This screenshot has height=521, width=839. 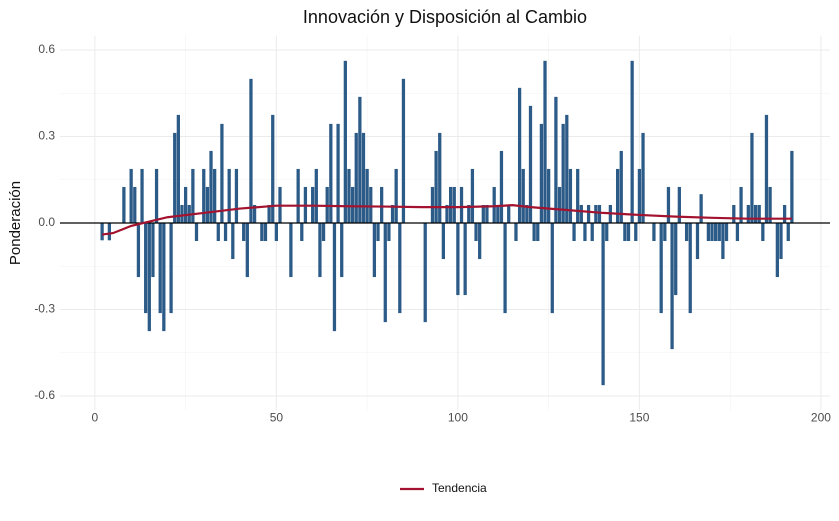 I want to click on y-tick-label: 0.0, so click(x=46, y=222).